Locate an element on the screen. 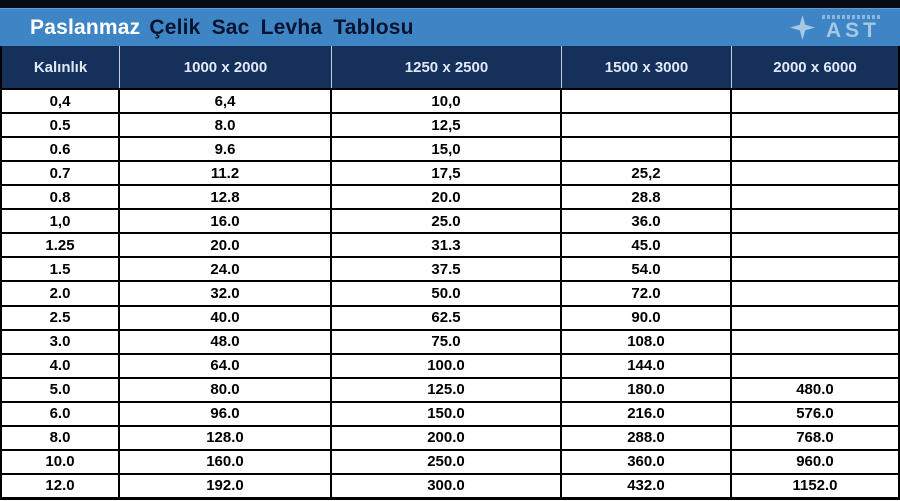 The height and width of the screenshot is (501, 900). weight-cell: 128.0 is located at coordinates (225, 437).